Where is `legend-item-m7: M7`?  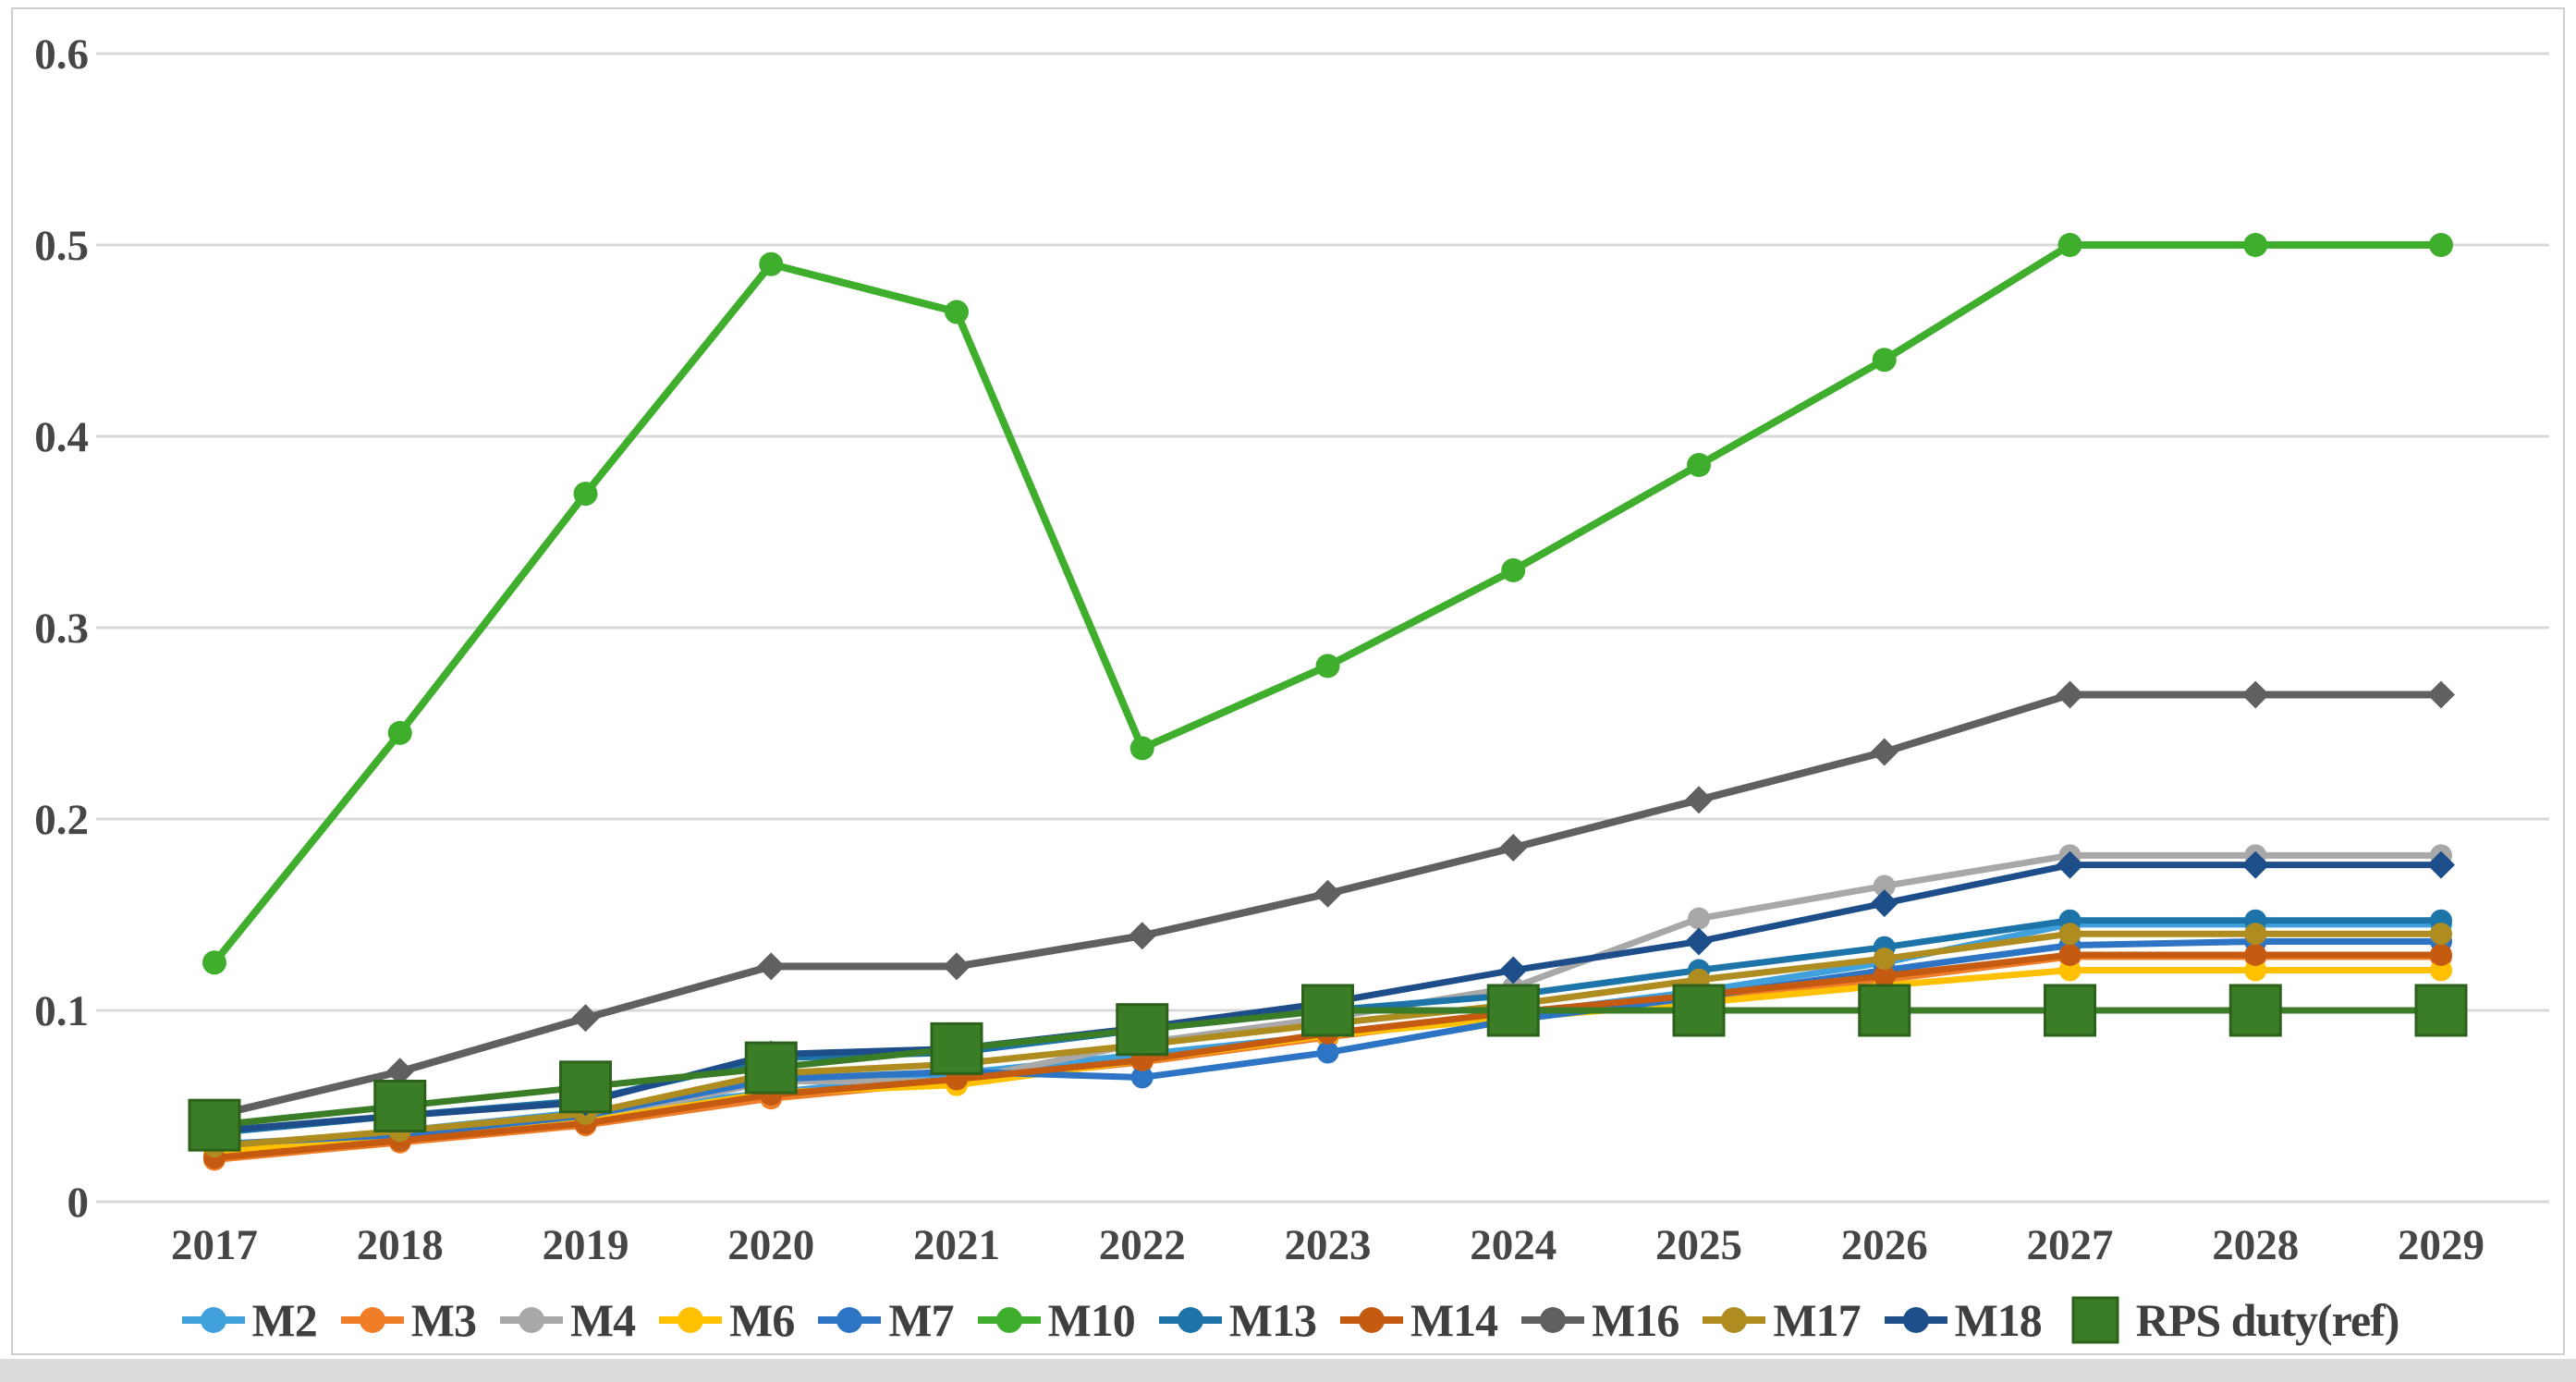
legend-item-m7: M7 is located at coordinates (885, 1320).